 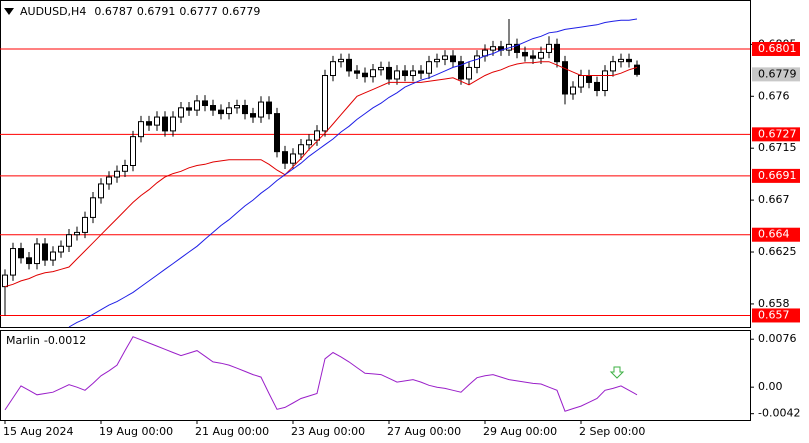 I want to click on x-tick-label: 2 Sep 00:00, so click(x=612, y=431).